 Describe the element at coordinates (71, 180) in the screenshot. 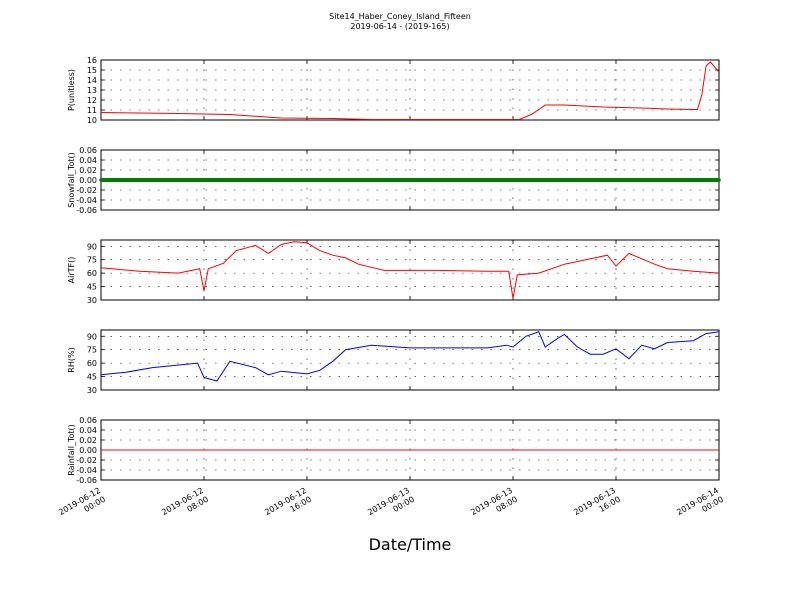

I see `y-axis-label: Snowfall_Tot()` at that location.